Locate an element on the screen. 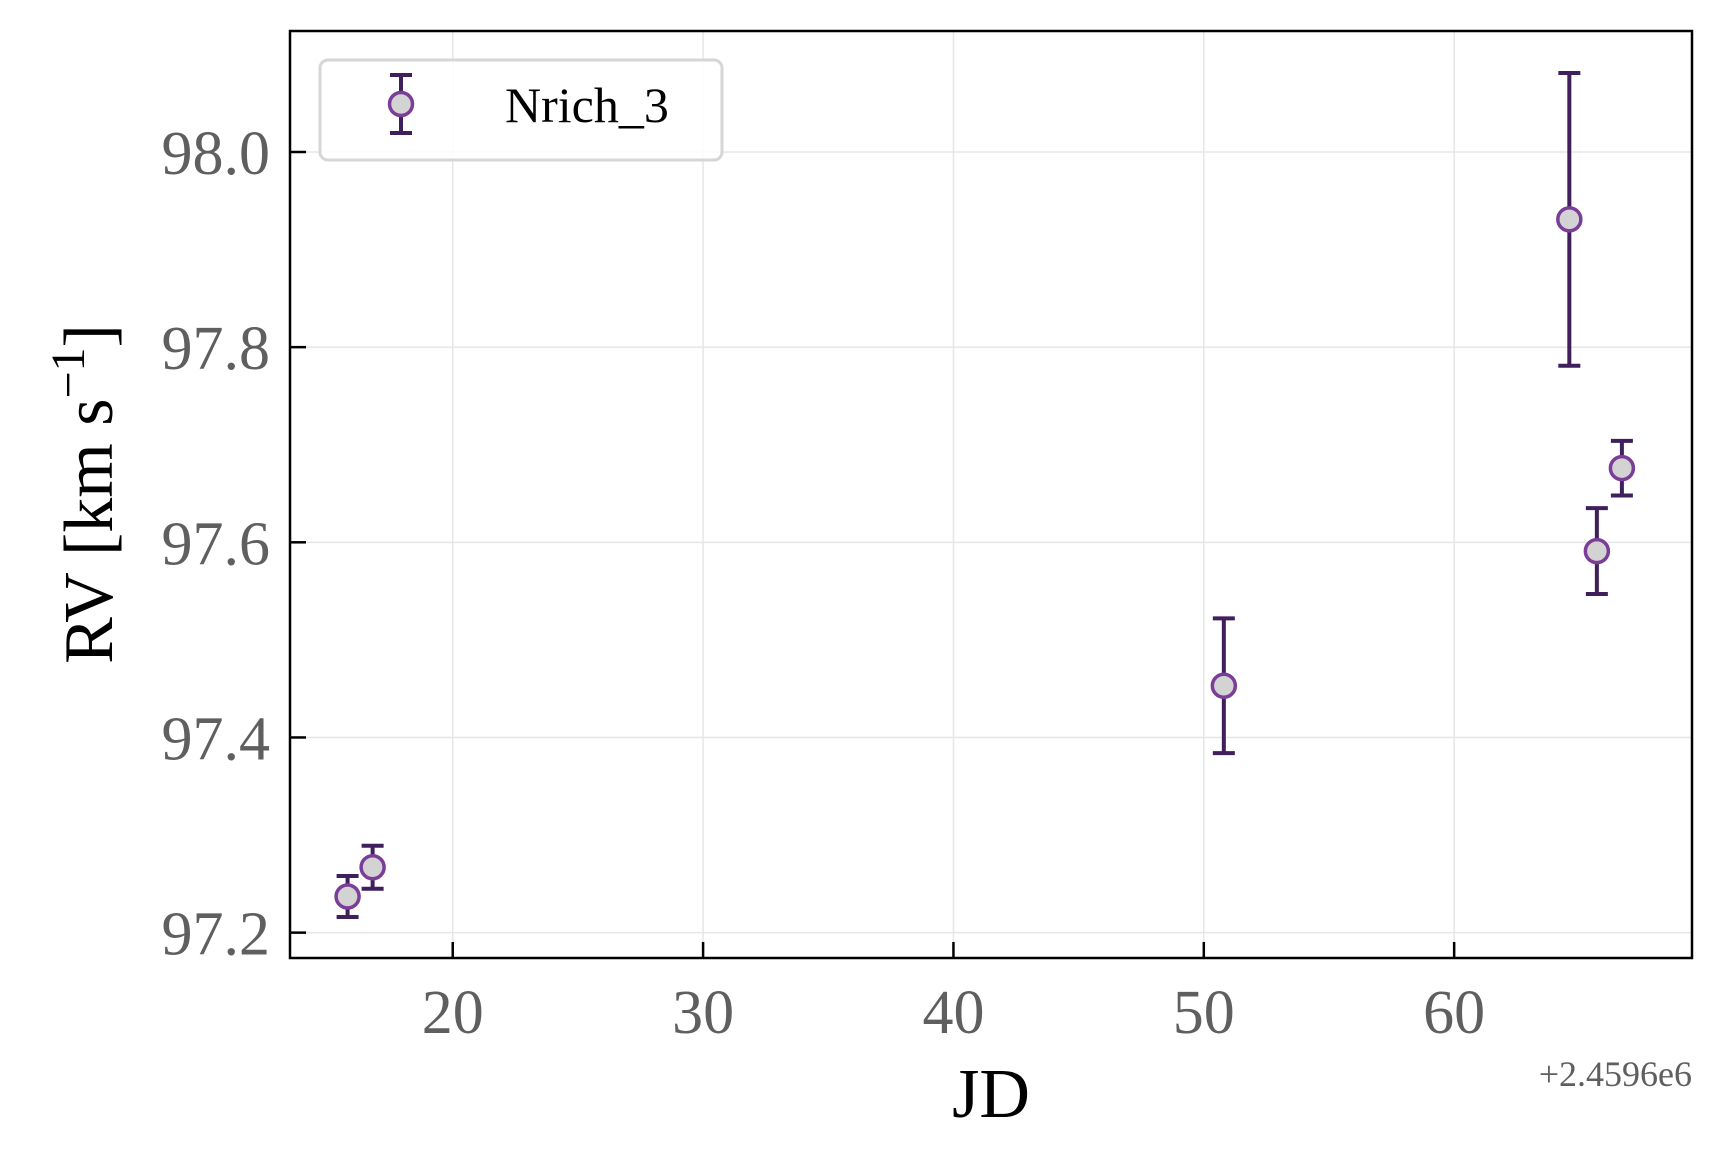 This screenshot has width=1713, height=1164. x-tick-label: 50 is located at coordinates (1204, 1013).